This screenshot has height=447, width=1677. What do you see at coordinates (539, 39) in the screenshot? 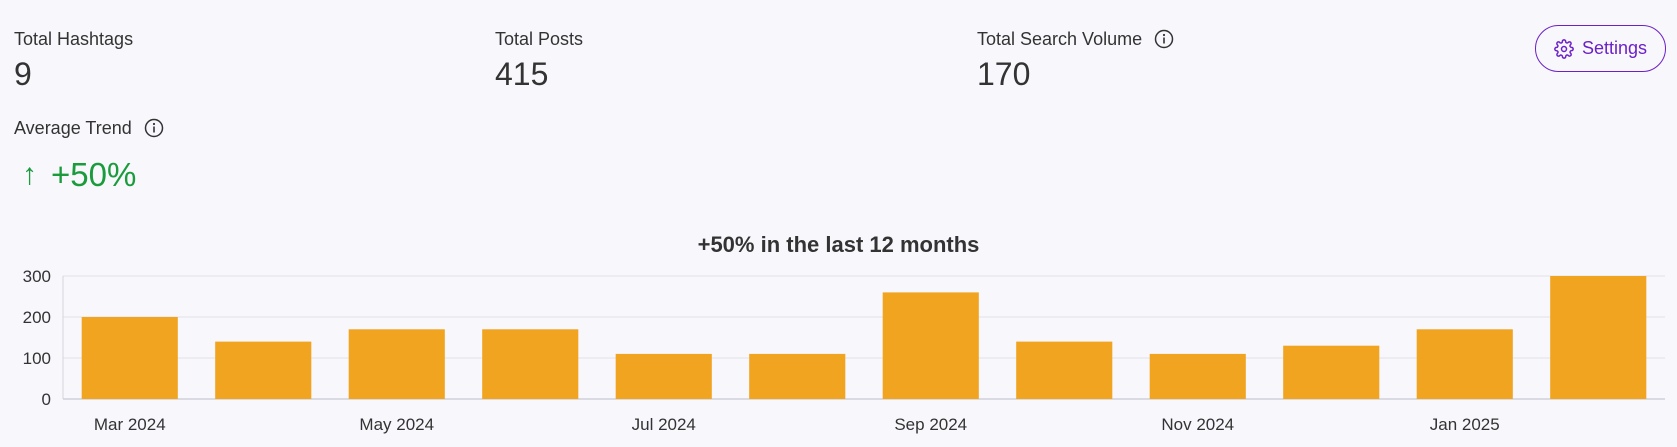
I see `stat-label: Total Posts` at bounding box center [539, 39].